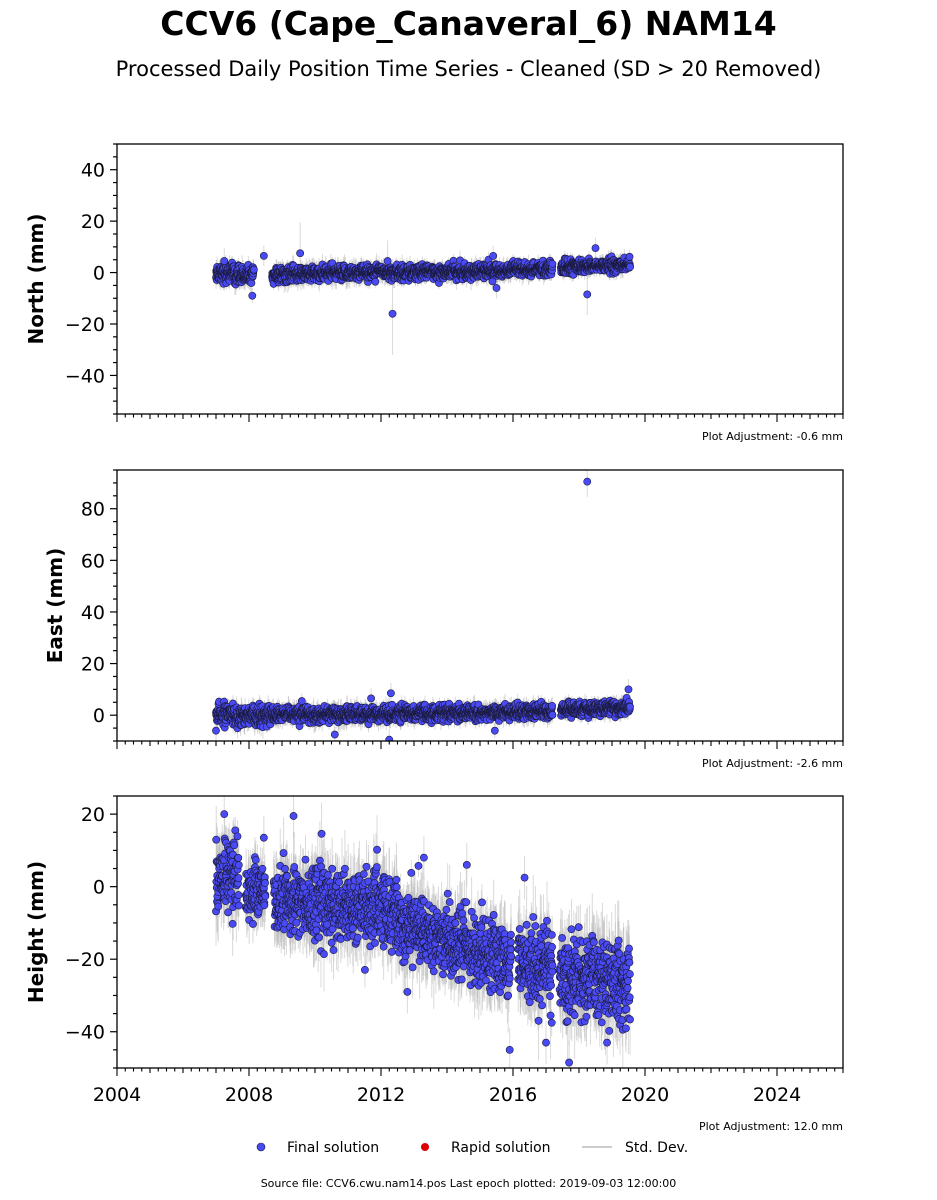  Describe the element at coordinates (93, 171) in the screenshot. I see `north-y-tick-label: 40` at that location.